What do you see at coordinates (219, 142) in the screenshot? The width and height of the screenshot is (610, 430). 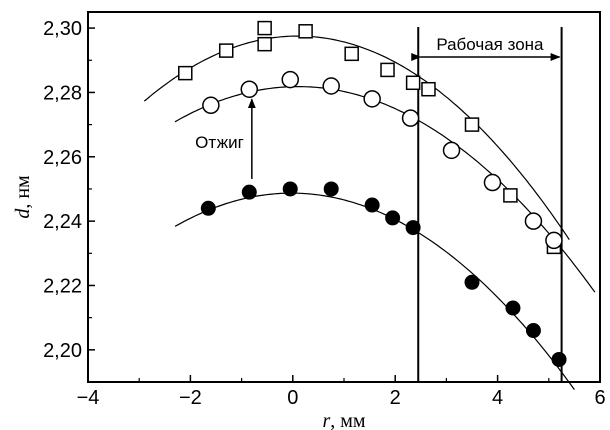 I see `anneal-label: Отжиг` at bounding box center [219, 142].